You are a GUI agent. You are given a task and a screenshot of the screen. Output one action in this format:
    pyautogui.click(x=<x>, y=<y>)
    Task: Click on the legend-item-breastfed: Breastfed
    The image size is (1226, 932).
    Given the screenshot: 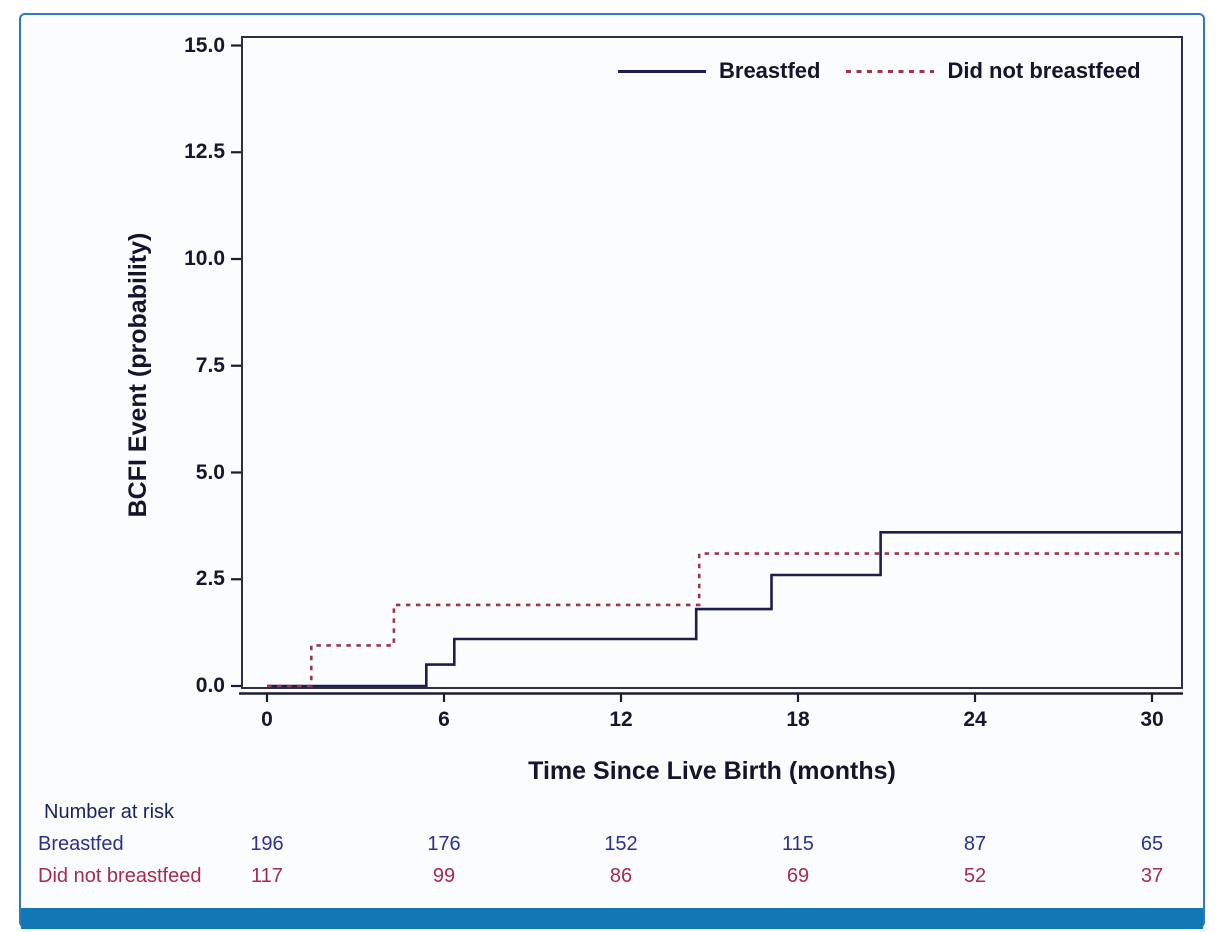 What is the action you would take?
    pyautogui.click(x=719, y=71)
    